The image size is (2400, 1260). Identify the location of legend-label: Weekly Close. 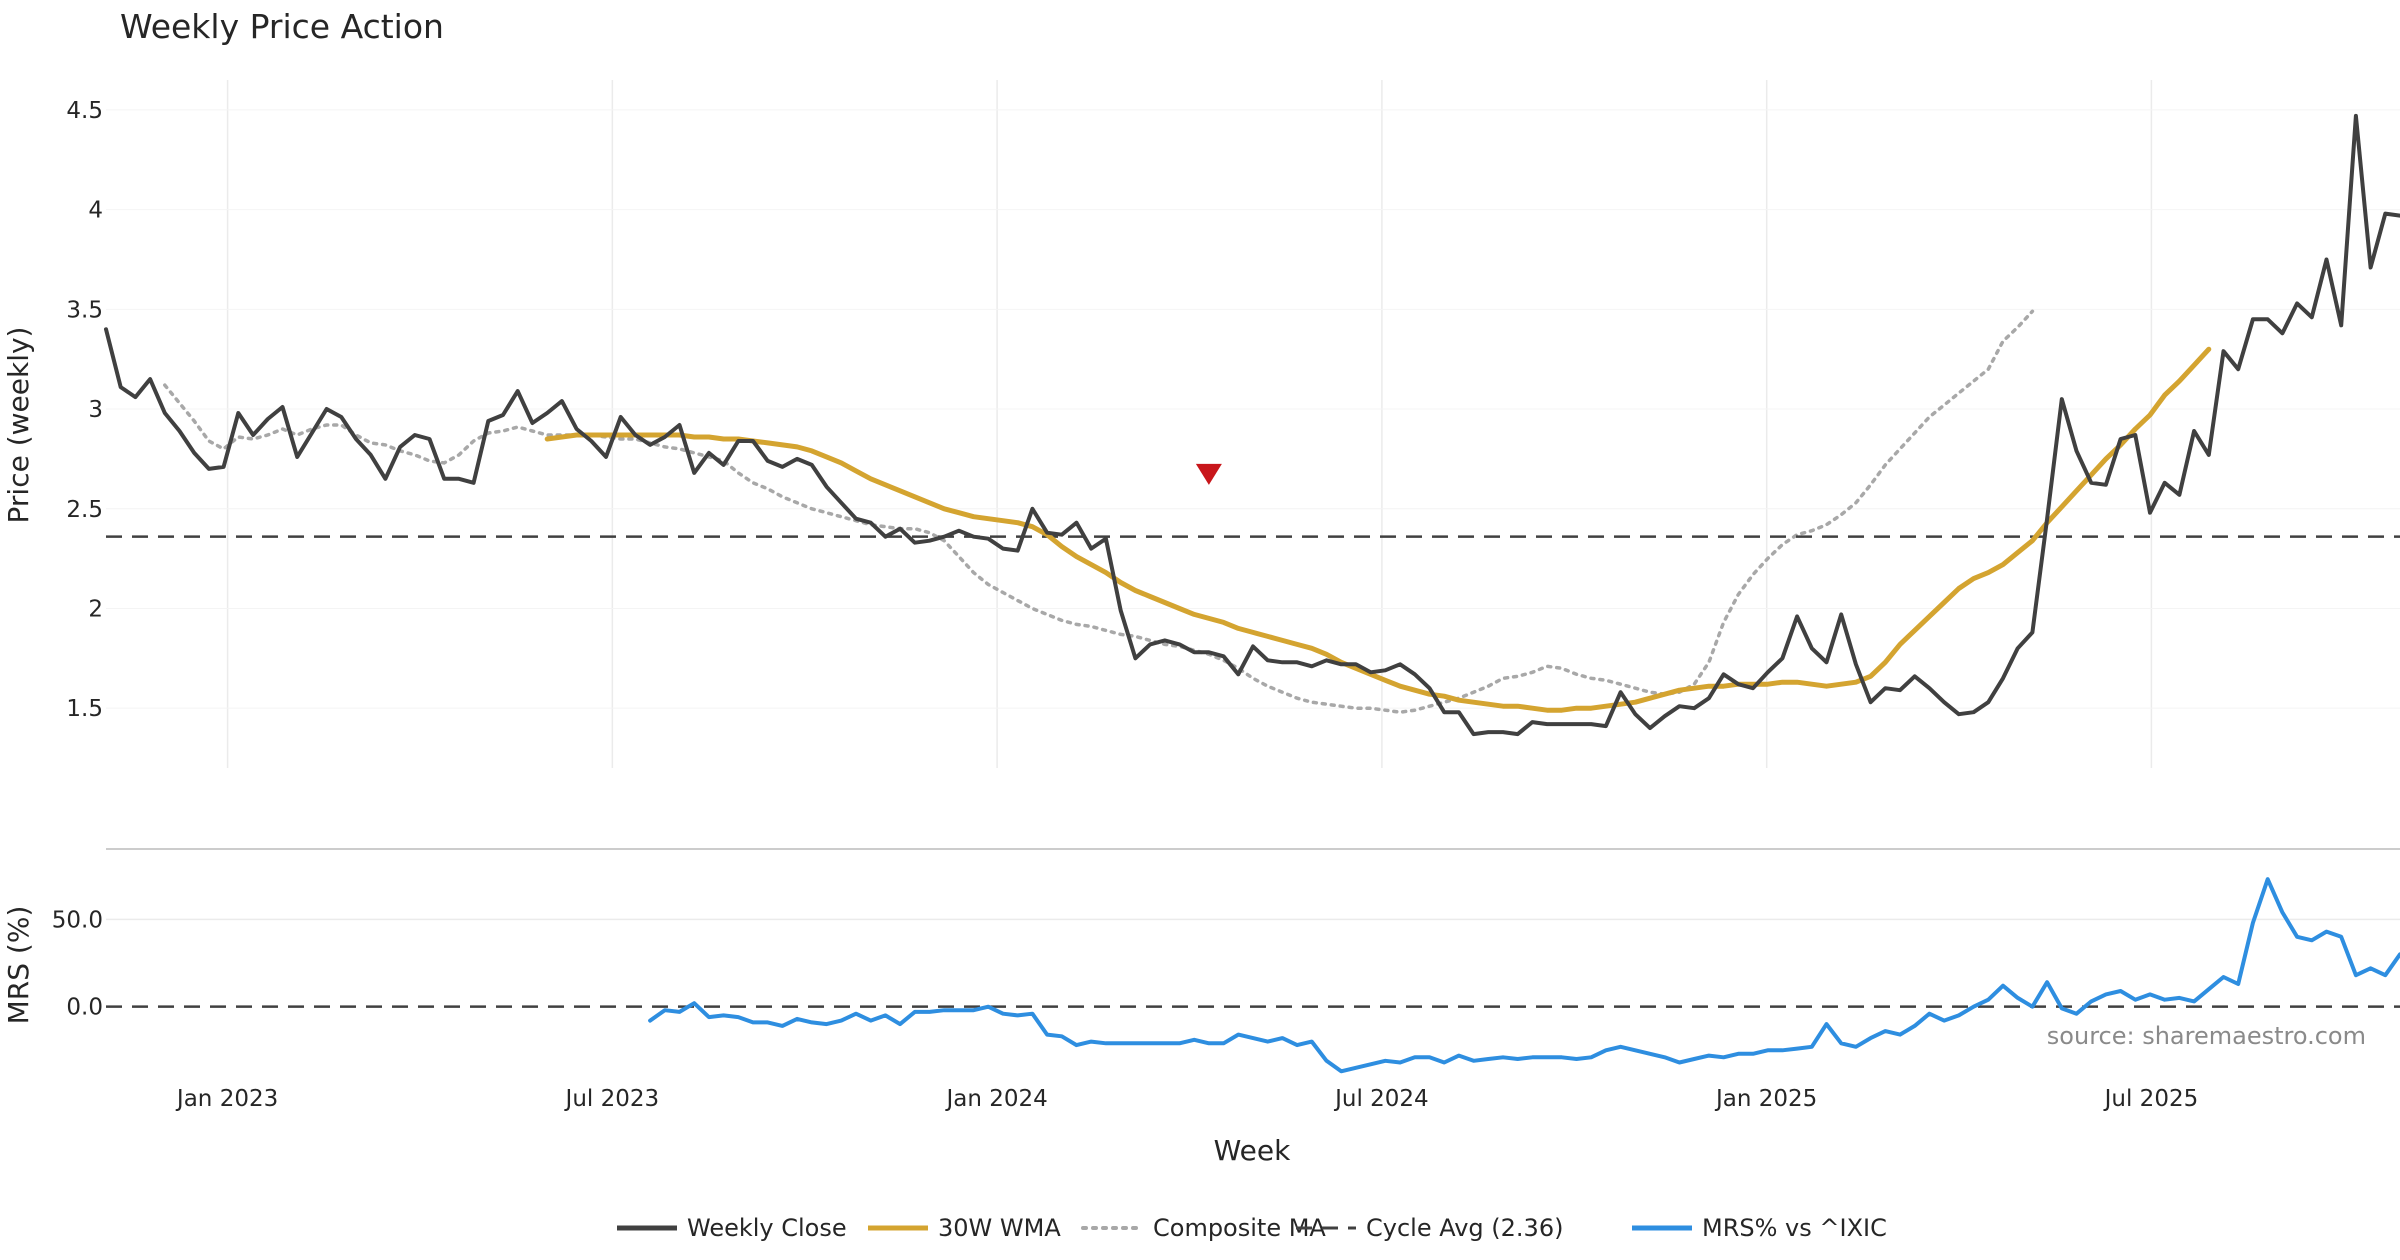
(767, 1228).